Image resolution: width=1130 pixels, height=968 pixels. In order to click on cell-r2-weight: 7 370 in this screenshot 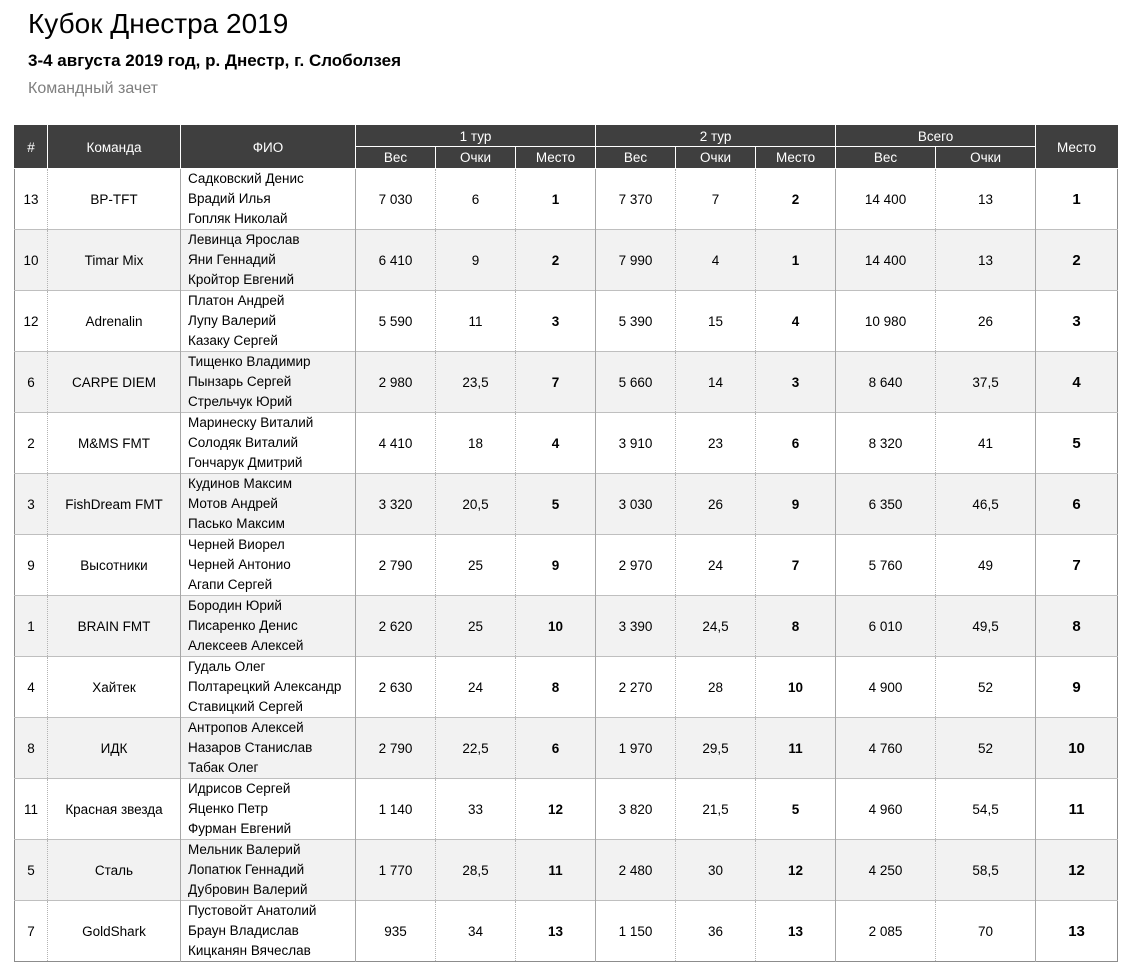, I will do `click(635, 199)`.